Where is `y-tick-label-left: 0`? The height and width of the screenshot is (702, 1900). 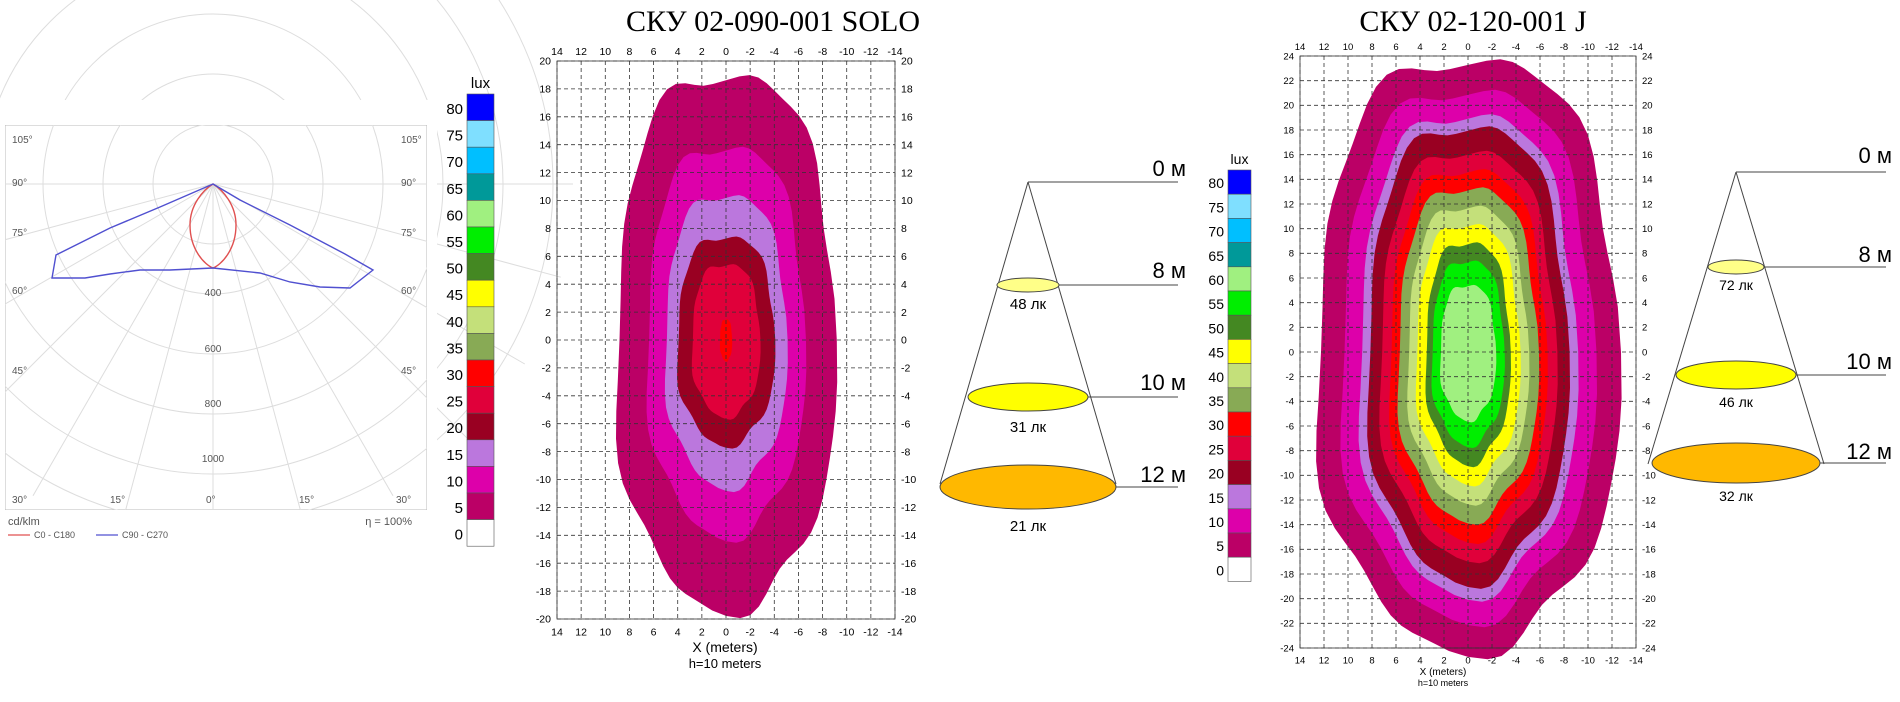
y-tick-label-left: 0 is located at coordinates (548, 341).